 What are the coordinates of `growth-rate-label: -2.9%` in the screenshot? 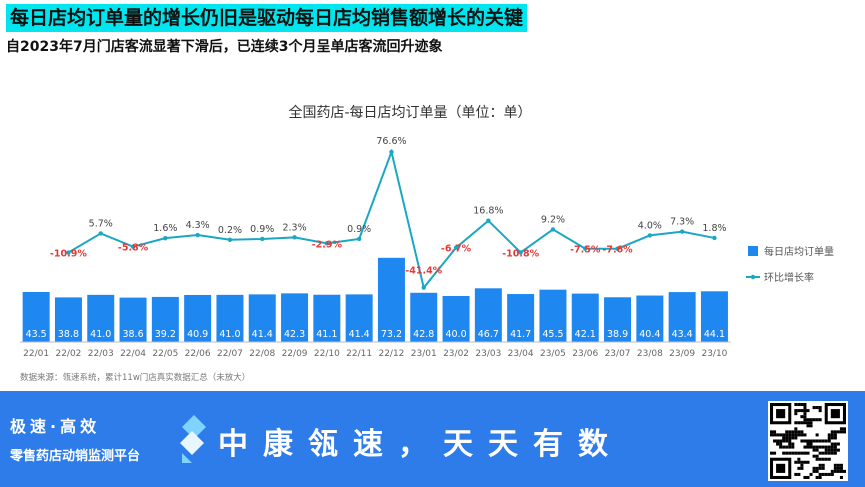 It's located at (327, 244).